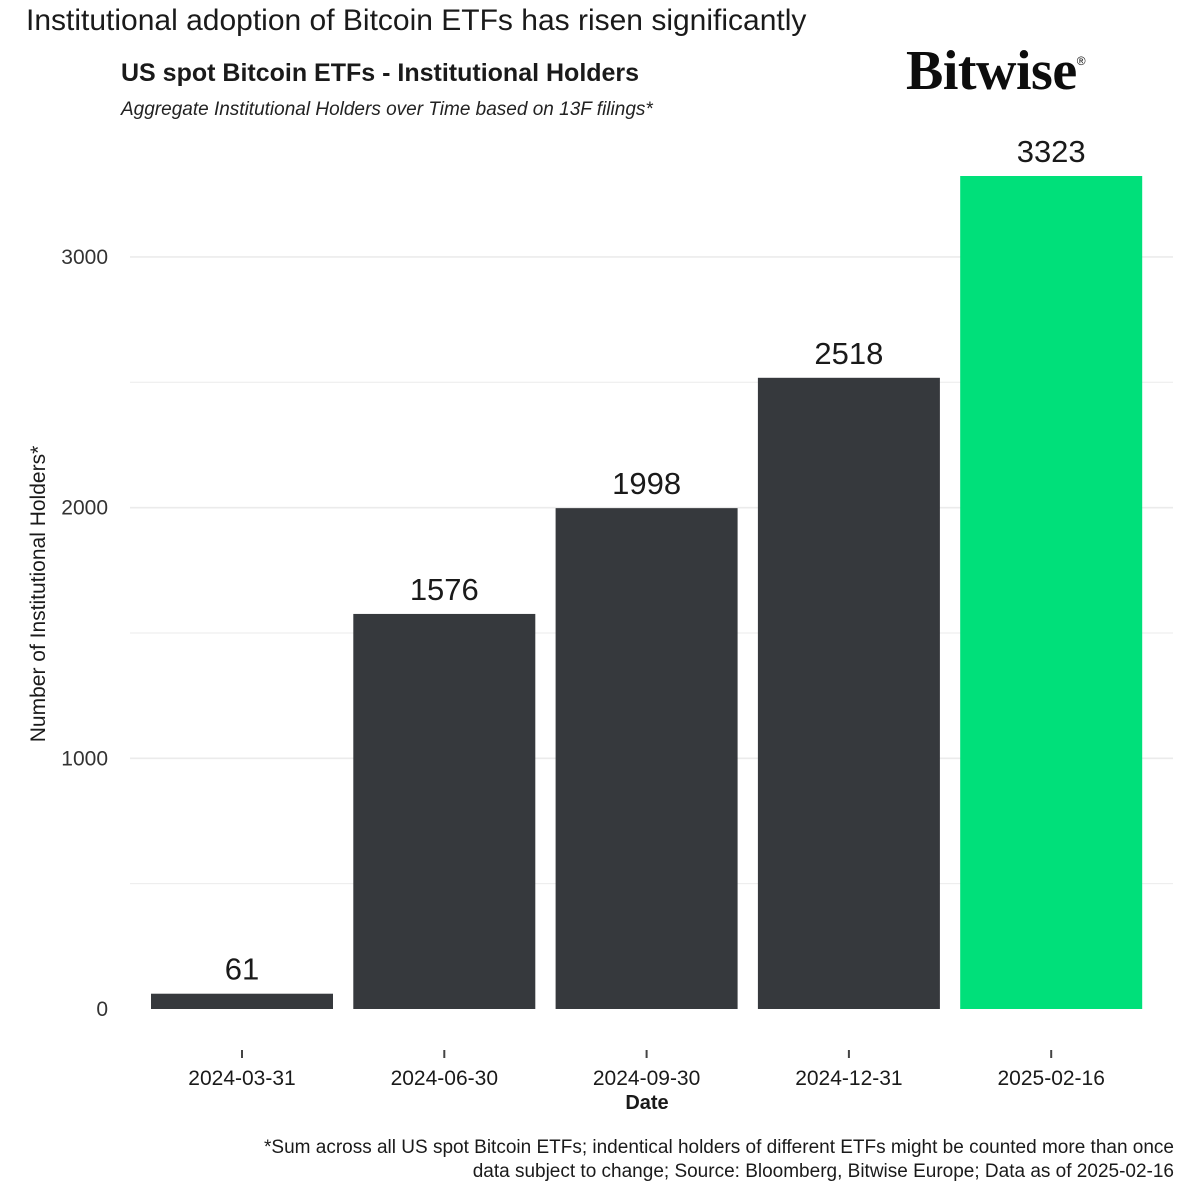  I want to click on data-label: 2518, so click(848, 353).